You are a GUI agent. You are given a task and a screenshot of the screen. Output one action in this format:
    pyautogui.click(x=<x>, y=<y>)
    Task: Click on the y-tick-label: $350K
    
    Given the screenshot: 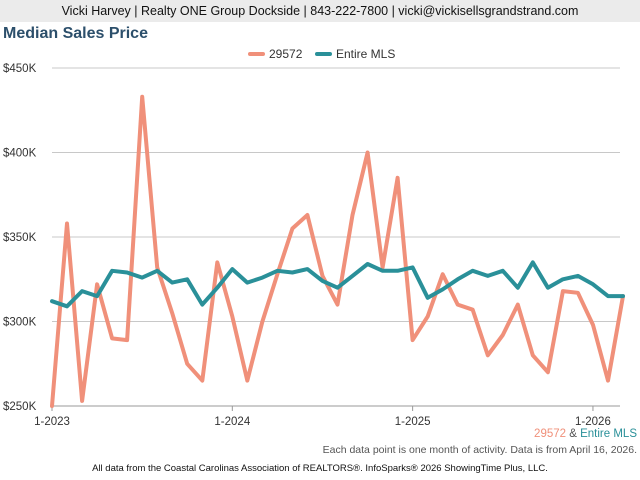 What is the action you would take?
    pyautogui.click(x=20, y=238)
    